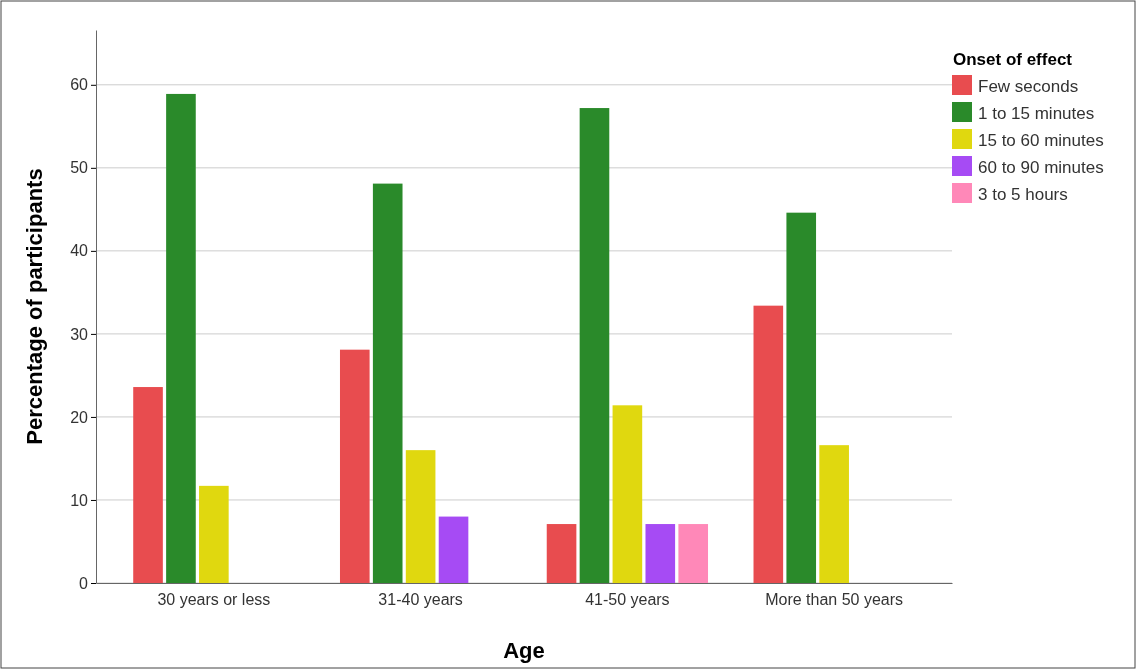 This screenshot has height=669, width=1136. Describe the element at coordinates (79, 417) in the screenshot. I see `y-tick-label: 20` at that location.